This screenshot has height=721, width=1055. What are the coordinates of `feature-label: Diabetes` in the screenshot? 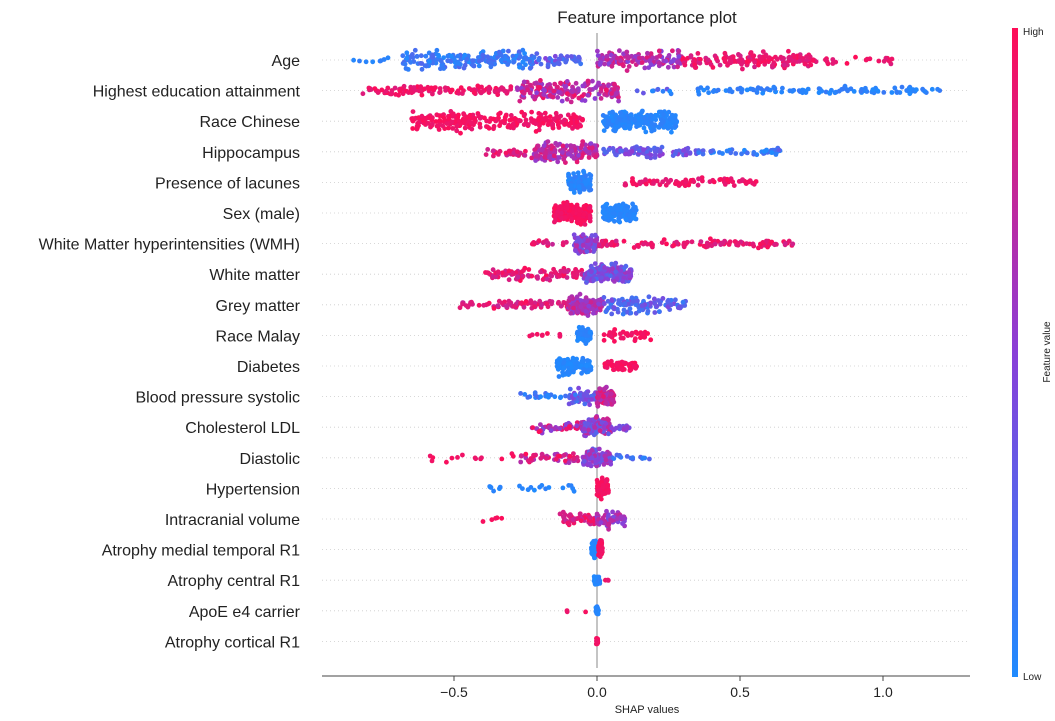 It's located at (268, 367).